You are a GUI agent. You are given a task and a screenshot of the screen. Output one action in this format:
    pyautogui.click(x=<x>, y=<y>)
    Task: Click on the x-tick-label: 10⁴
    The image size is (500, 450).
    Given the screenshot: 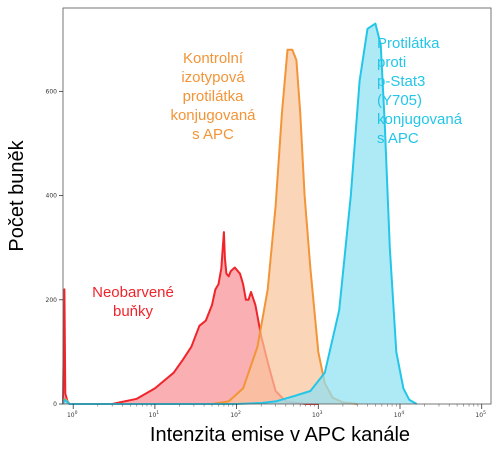 What is the action you would take?
    pyautogui.click(x=399, y=414)
    